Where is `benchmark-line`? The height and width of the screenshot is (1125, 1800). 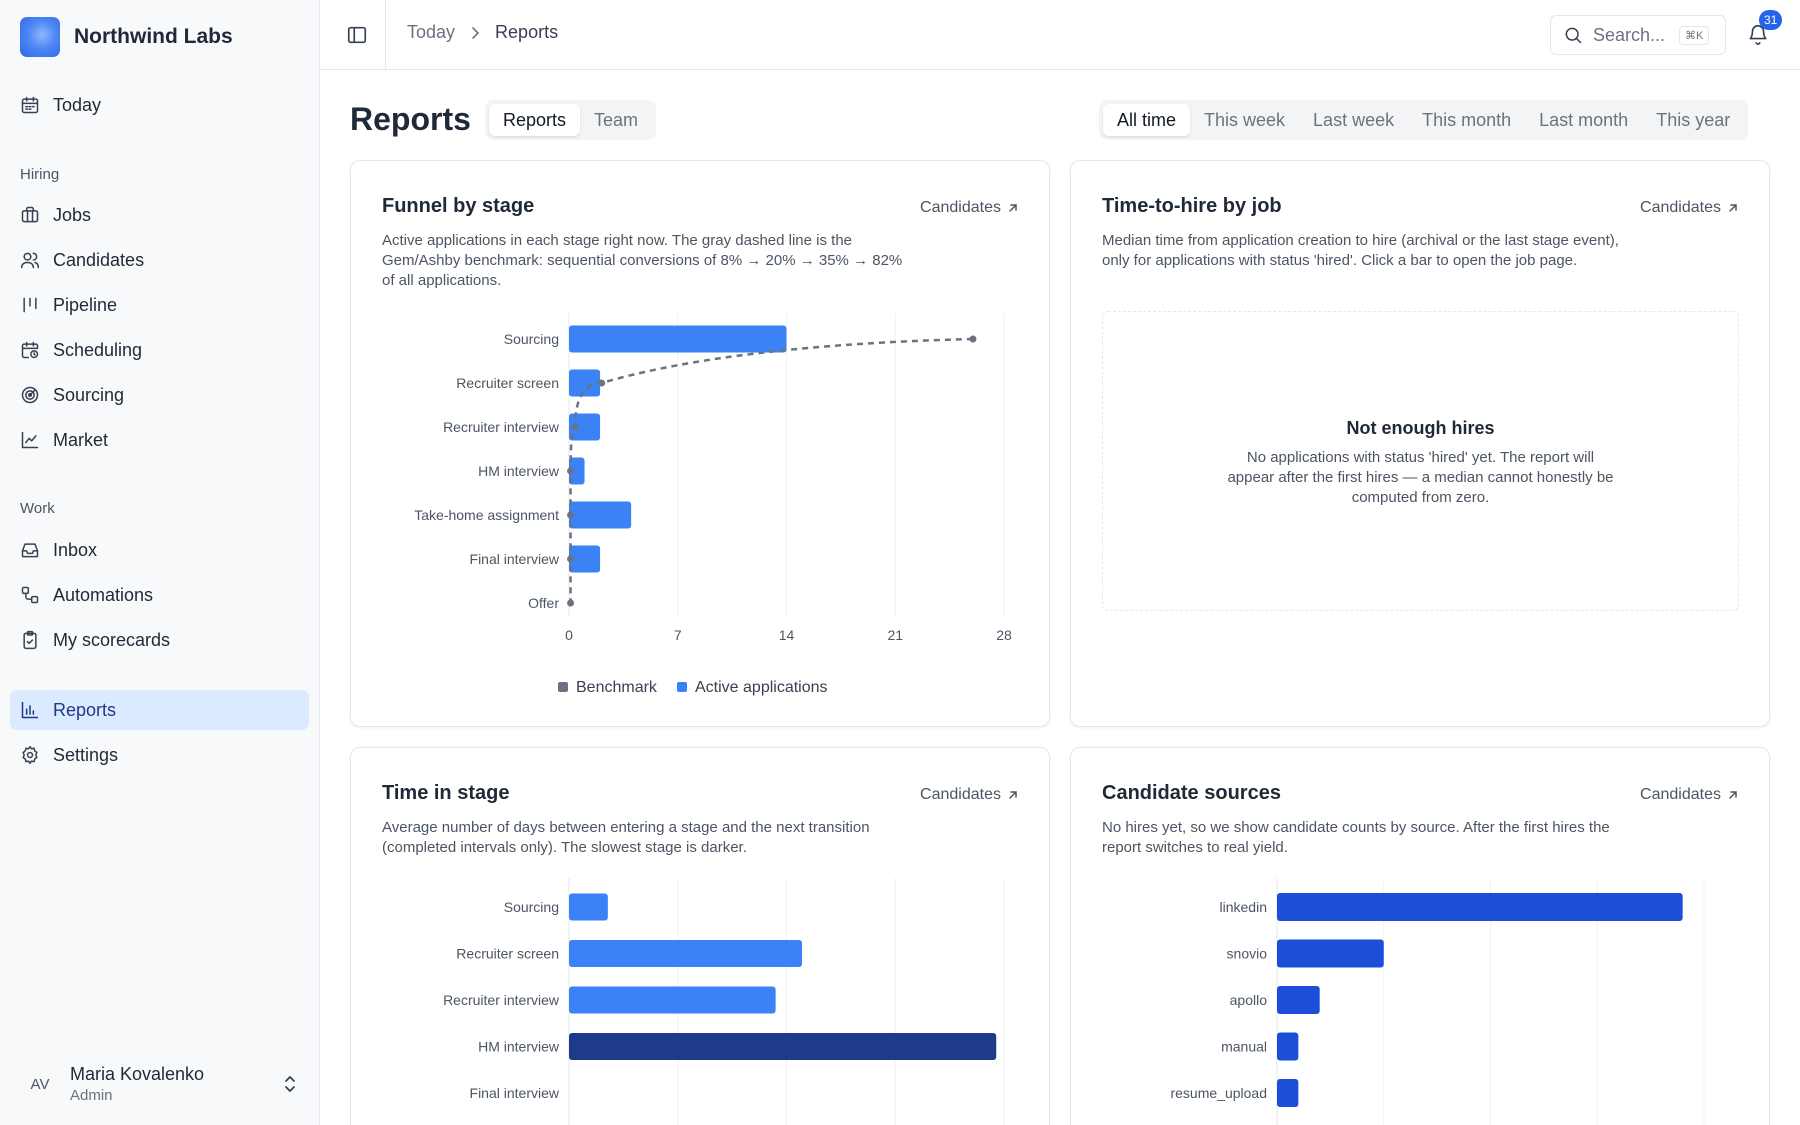 benchmark-line is located at coordinates (771, 470).